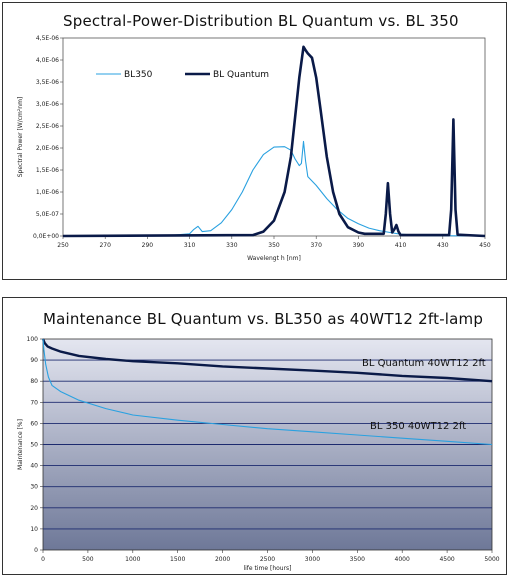 The height and width of the screenshot is (578, 512). Describe the element at coordinates (63, 245) in the screenshot. I see `x-tick-label: 250` at that location.